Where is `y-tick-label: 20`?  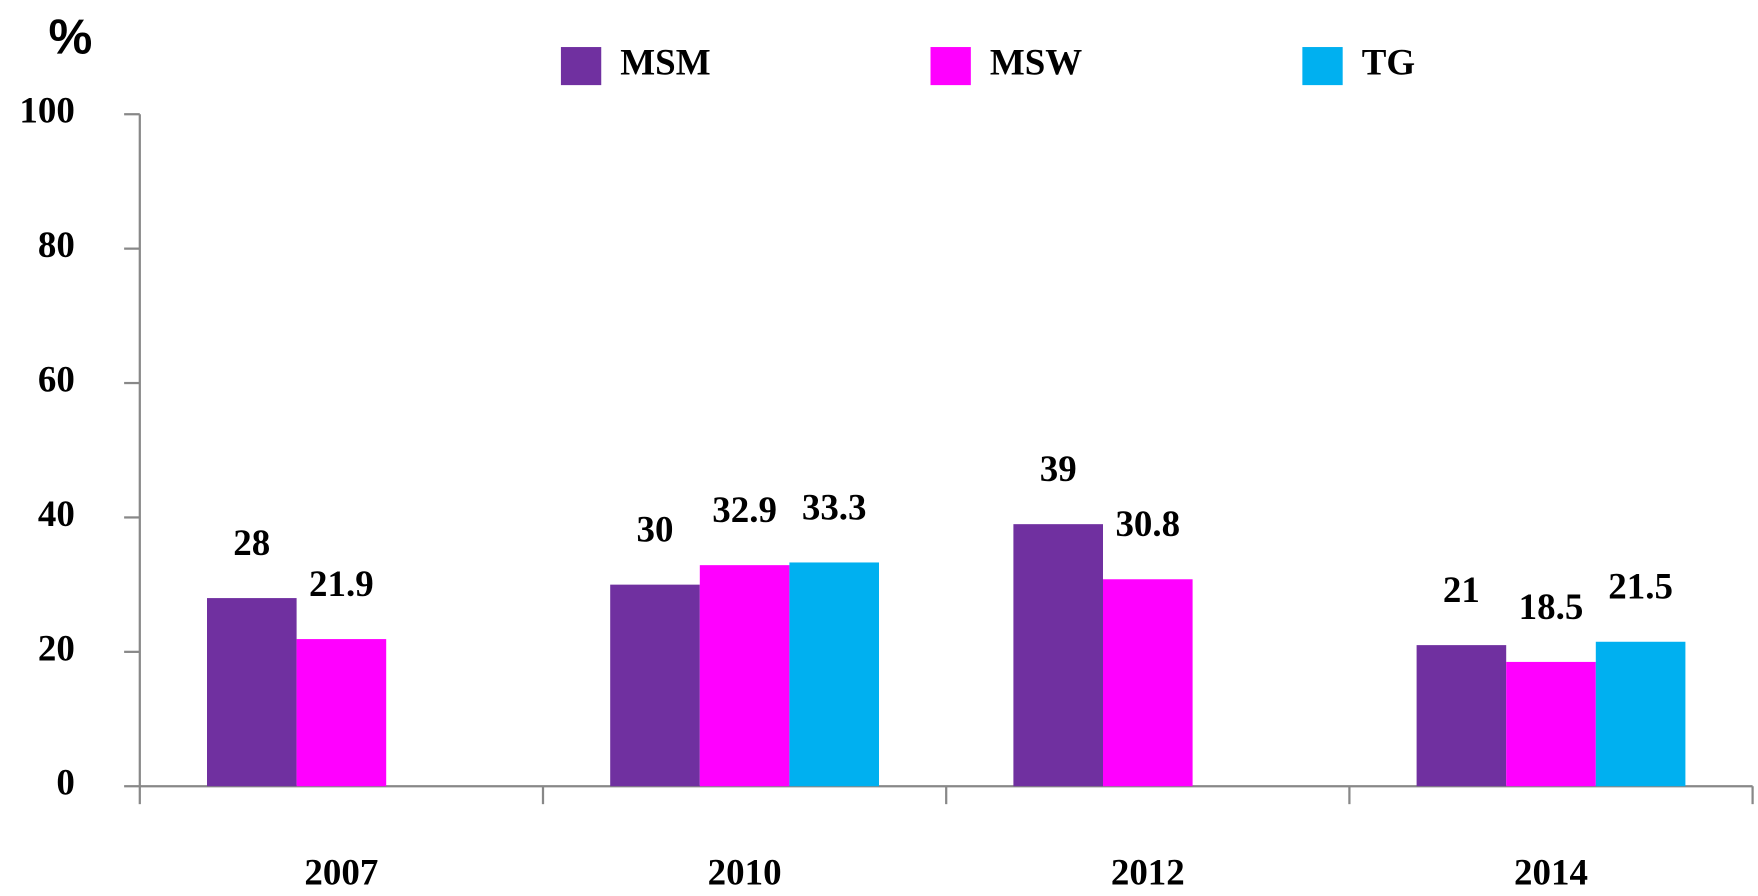
y-tick-label: 20 is located at coordinates (56, 647).